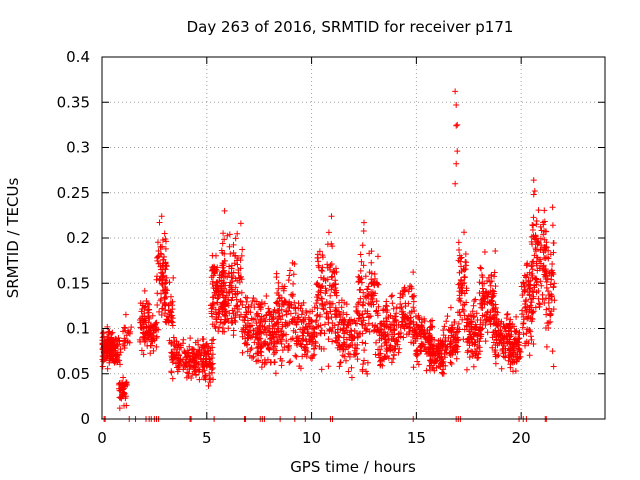  Describe the element at coordinates (311, 438) in the screenshot. I see `x-tick-label: 10` at that location.